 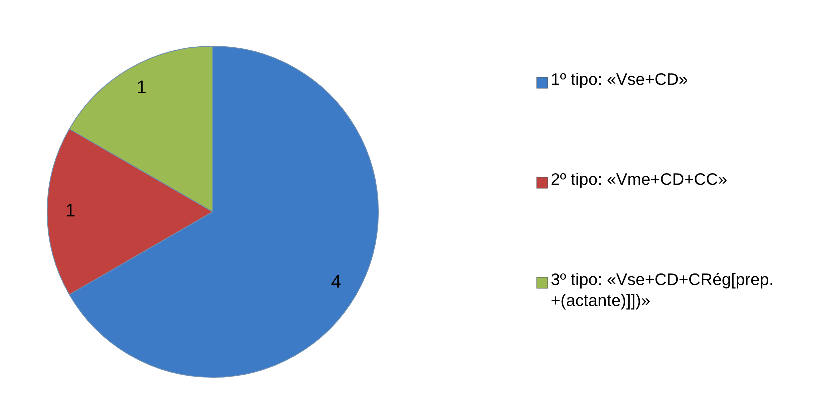 I want to click on legend-label: 2º tipo: «Vme+CD+CC», so click(x=639, y=181).